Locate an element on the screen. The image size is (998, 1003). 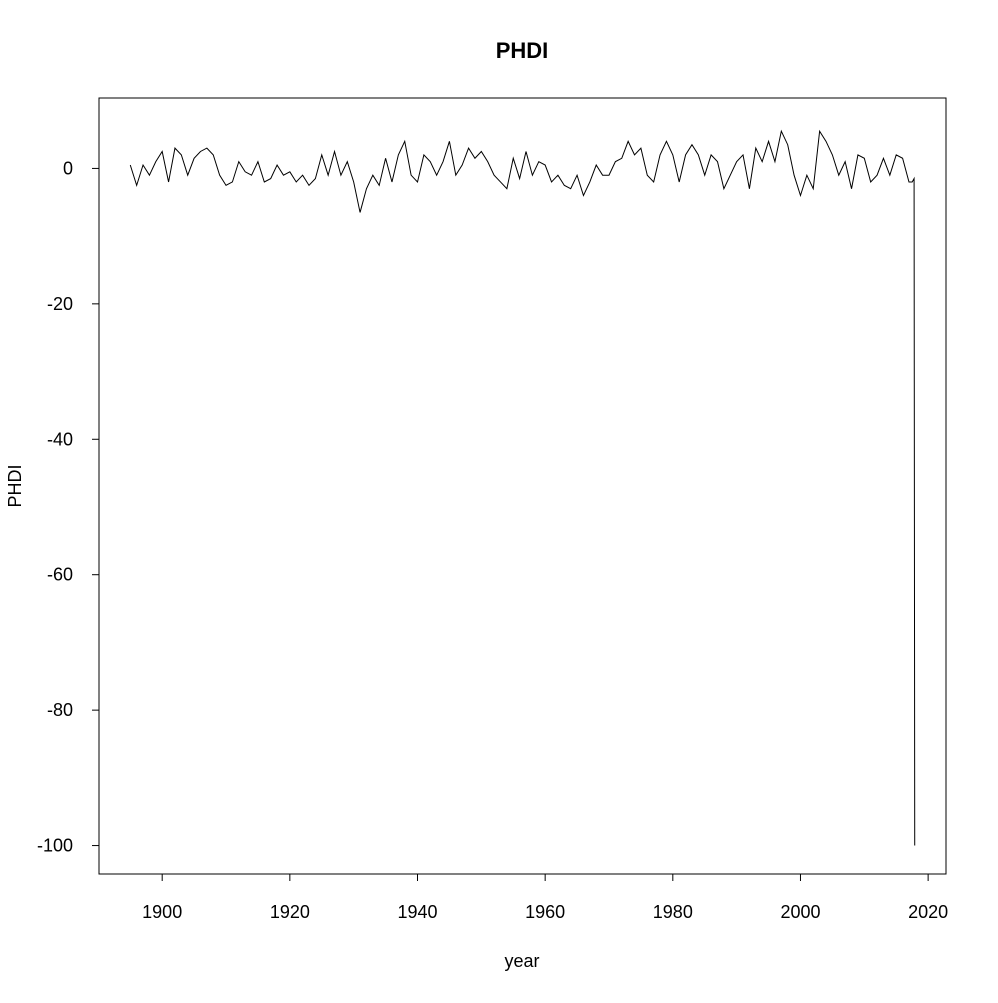
y-tick-label: -60 is located at coordinates (60, 575).